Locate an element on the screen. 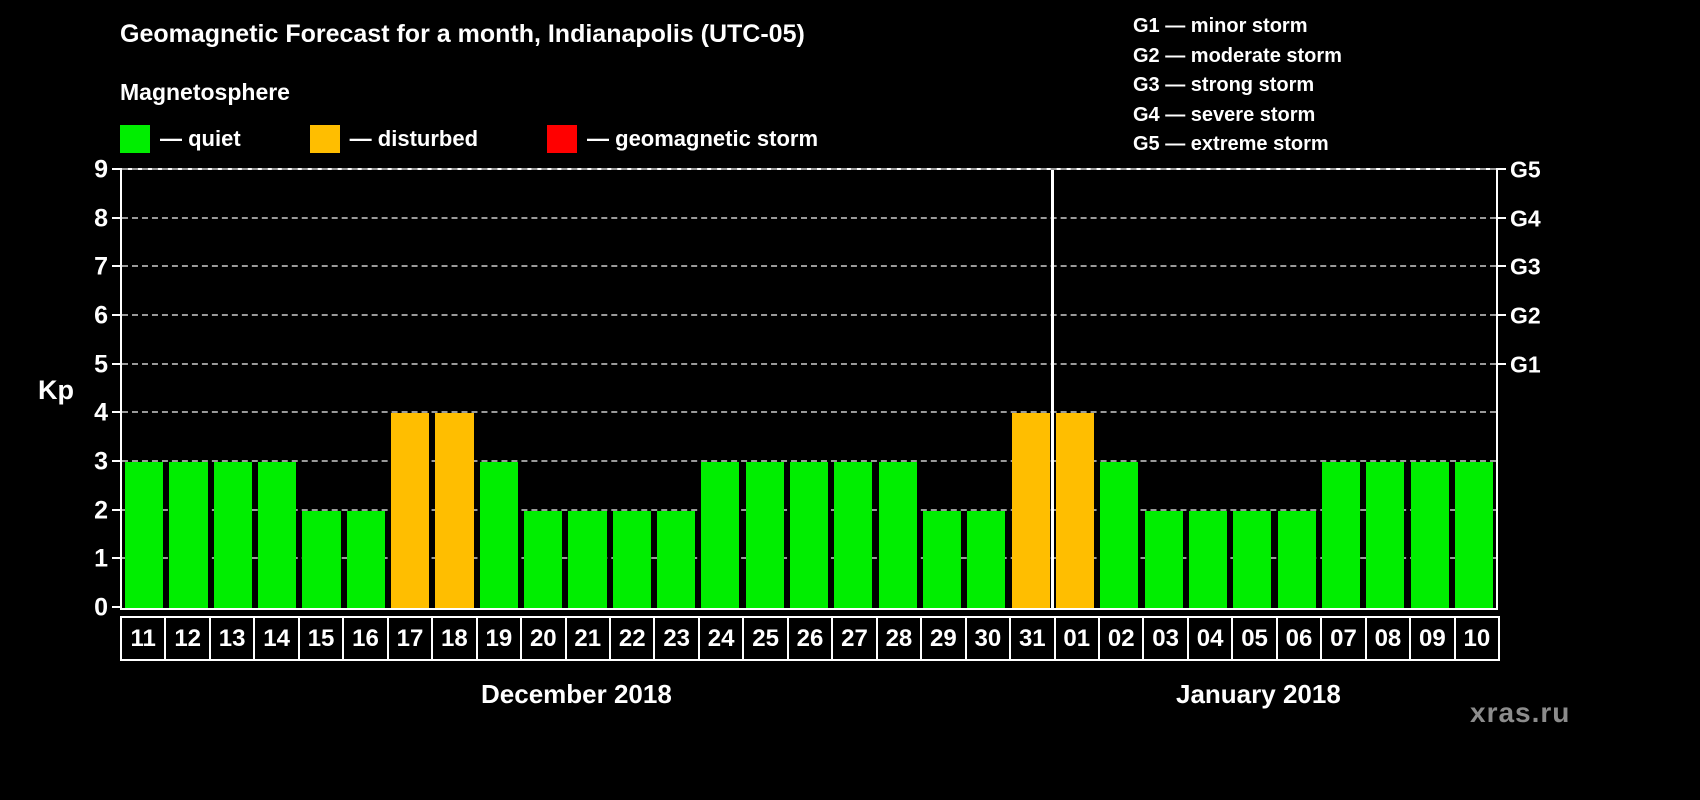 Image resolution: width=1700 pixels, height=800 pixels. day-label-28: 28 is located at coordinates (899, 638).